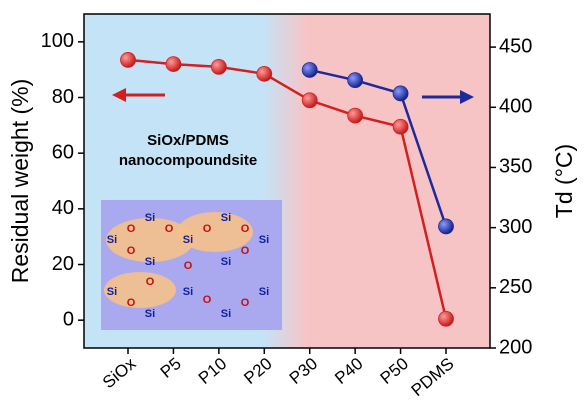  What do you see at coordinates (188, 140) in the screenshot?
I see `annotation: SiOx/PDMS` at bounding box center [188, 140].